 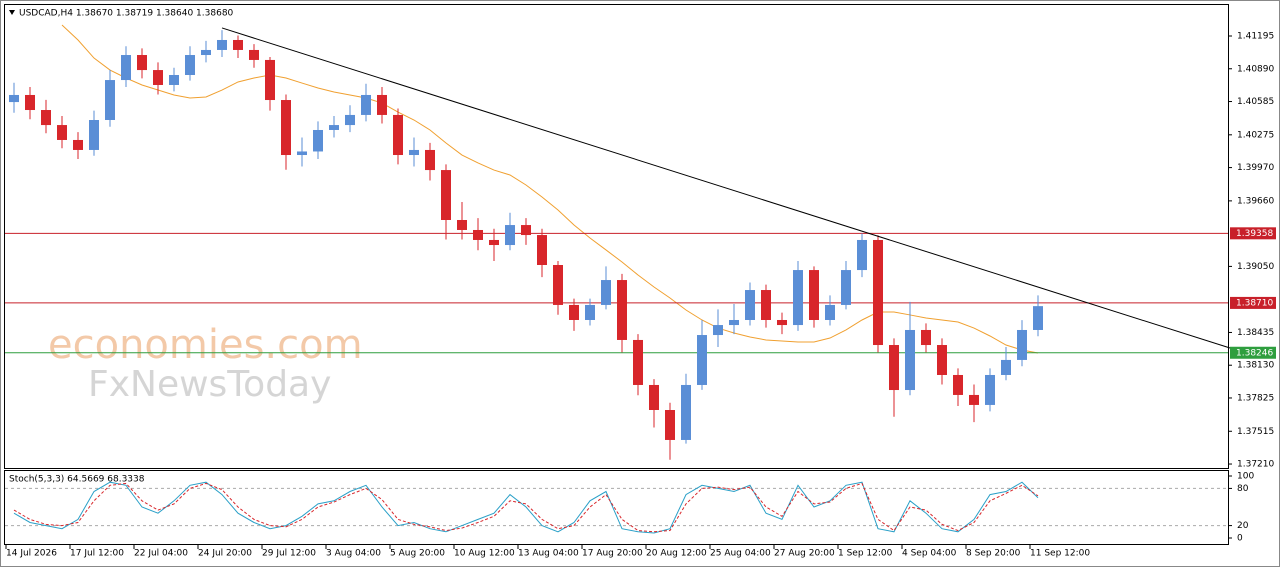 I want to click on y-tick-label: 1.40585, so click(x=1255, y=102).